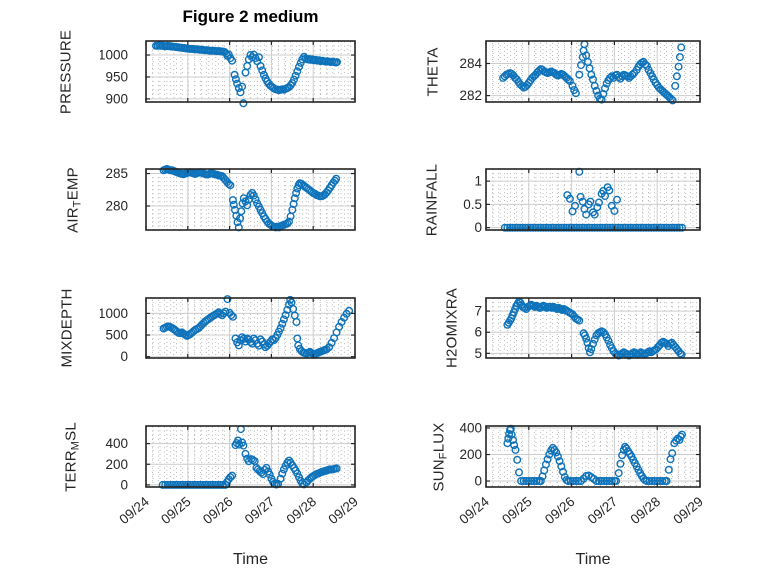 Image resolution: width=778 pixels, height=583 pixels. What do you see at coordinates (478, 332) in the screenshot?
I see `y-tick-label: 6` at bounding box center [478, 332].